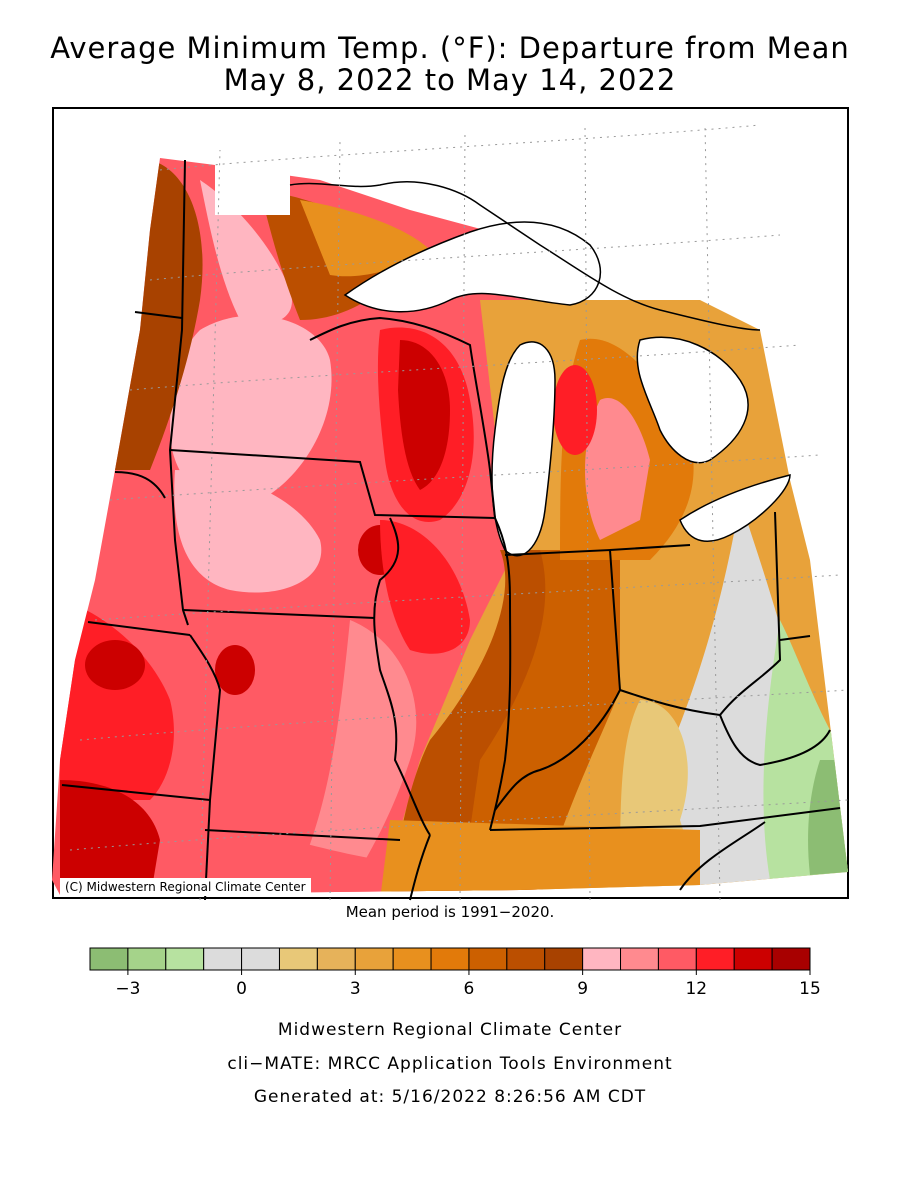 The width and height of the screenshot is (900, 1200). What do you see at coordinates (450, 1097) in the screenshot?
I see `footer-generated-time: Generated at: 5/16/2022 8:26:56 AM CDT` at bounding box center [450, 1097].